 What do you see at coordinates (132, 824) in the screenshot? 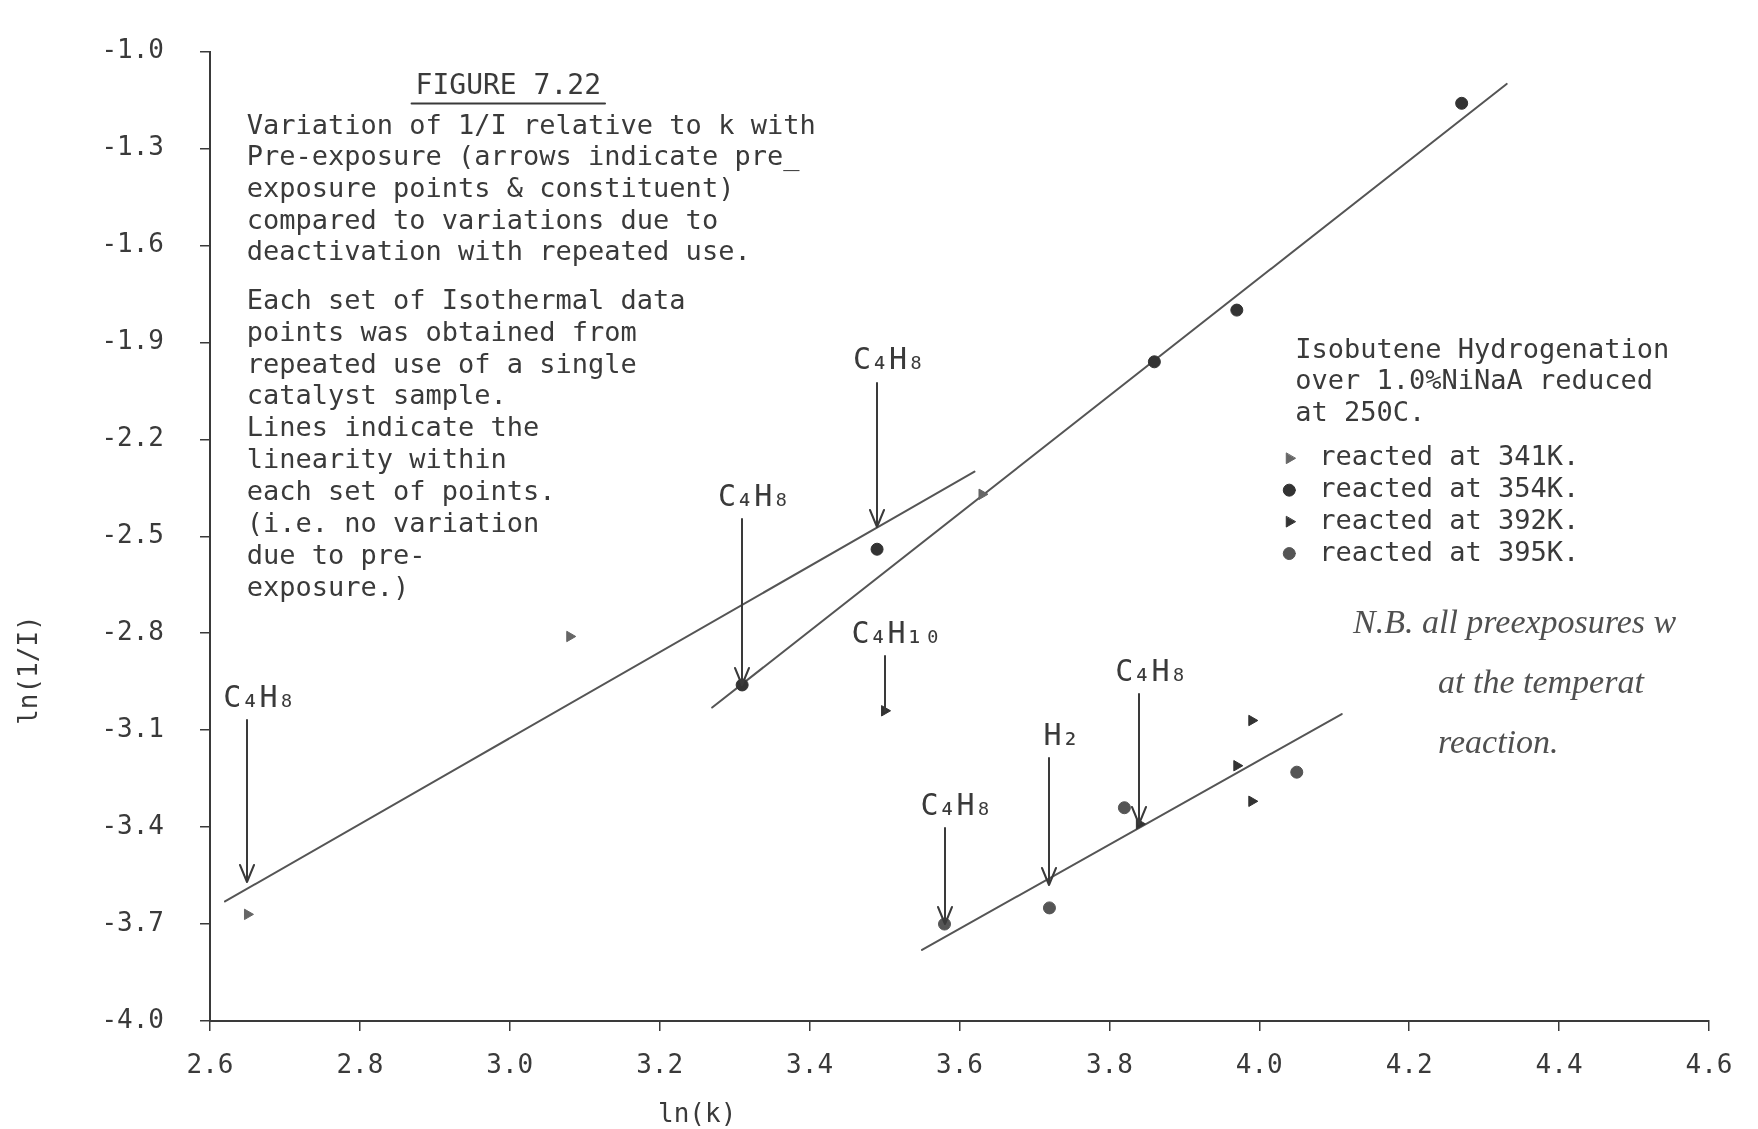
I see `y-tick-label: -3.4` at bounding box center [132, 824].